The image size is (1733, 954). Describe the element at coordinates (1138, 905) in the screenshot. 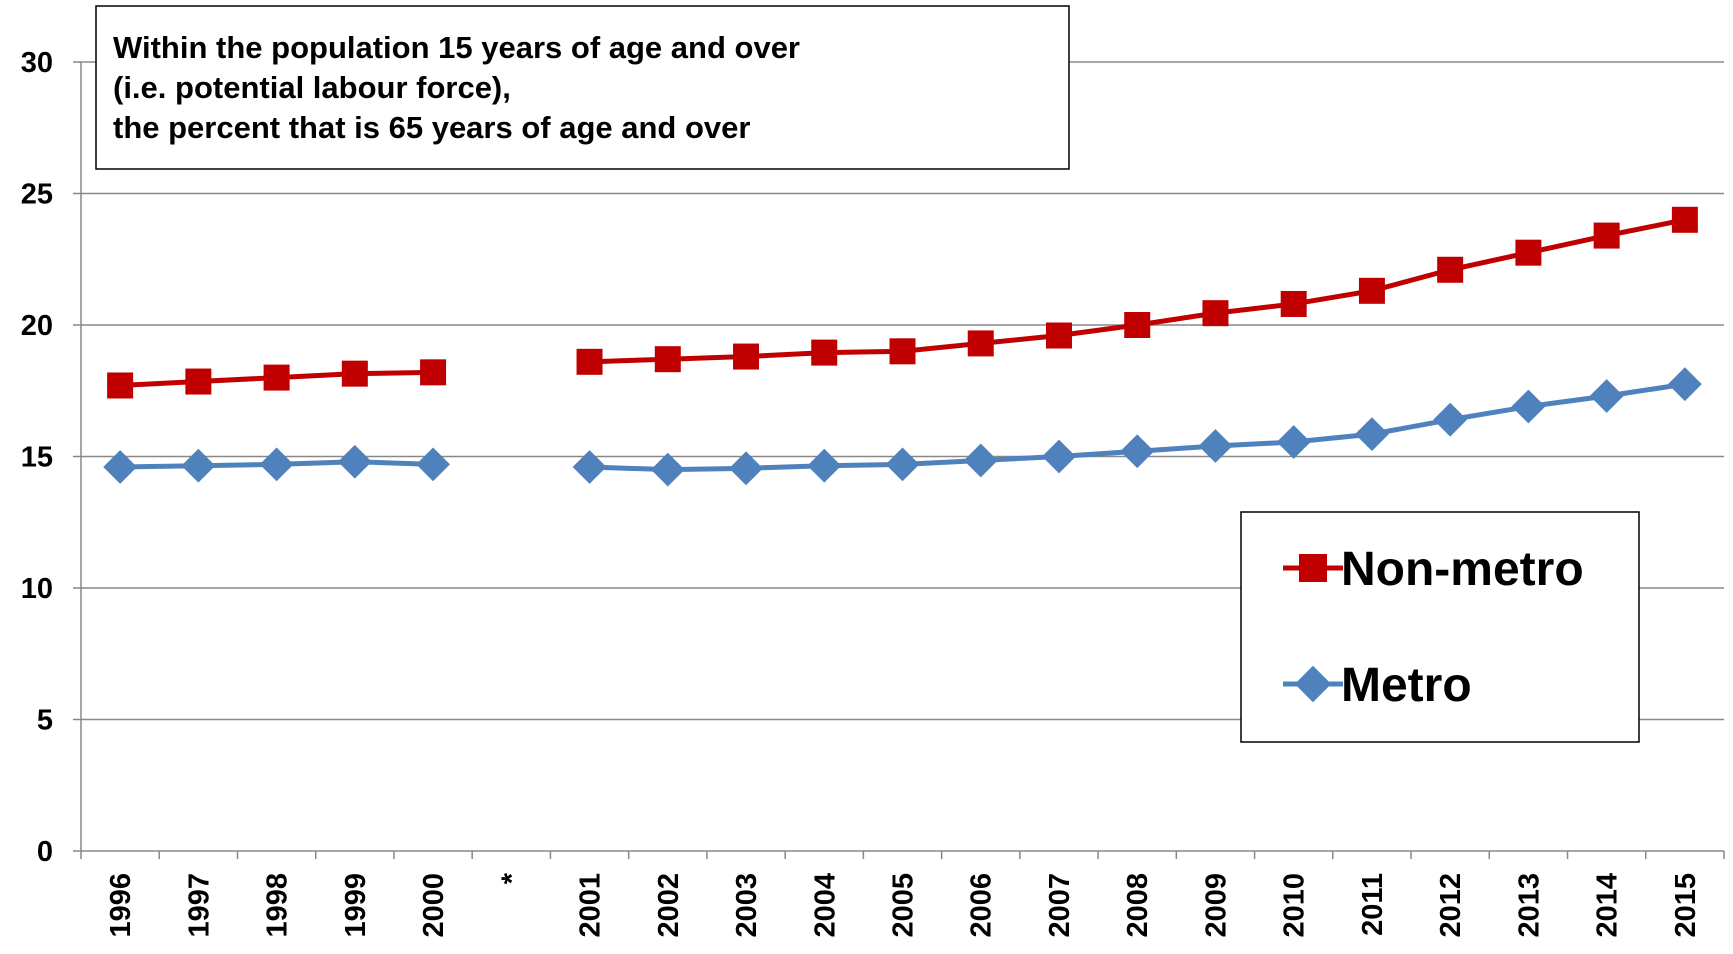

I see `x-tick-label: 2008` at that location.